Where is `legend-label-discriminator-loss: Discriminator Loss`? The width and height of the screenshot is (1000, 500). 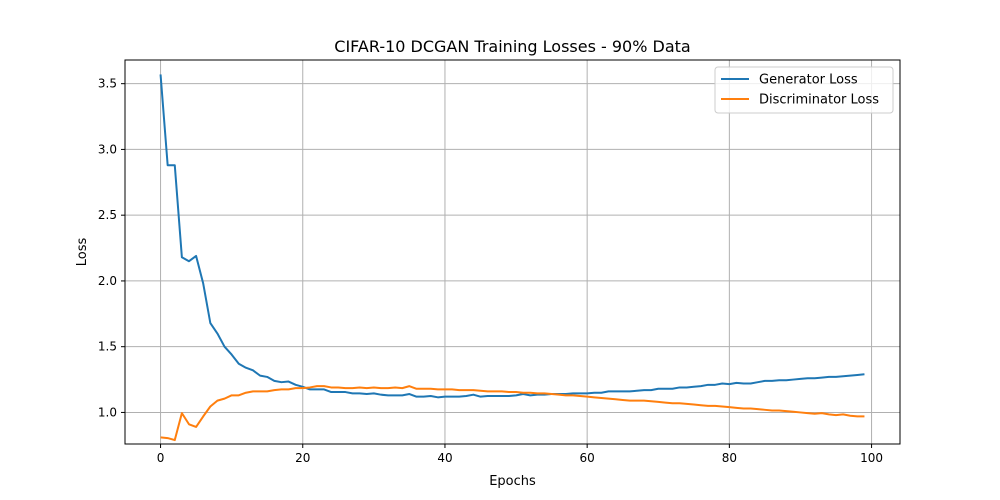 legend-label-discriminator-loss: Discriminator Loss is located at coordinates (819, 100).